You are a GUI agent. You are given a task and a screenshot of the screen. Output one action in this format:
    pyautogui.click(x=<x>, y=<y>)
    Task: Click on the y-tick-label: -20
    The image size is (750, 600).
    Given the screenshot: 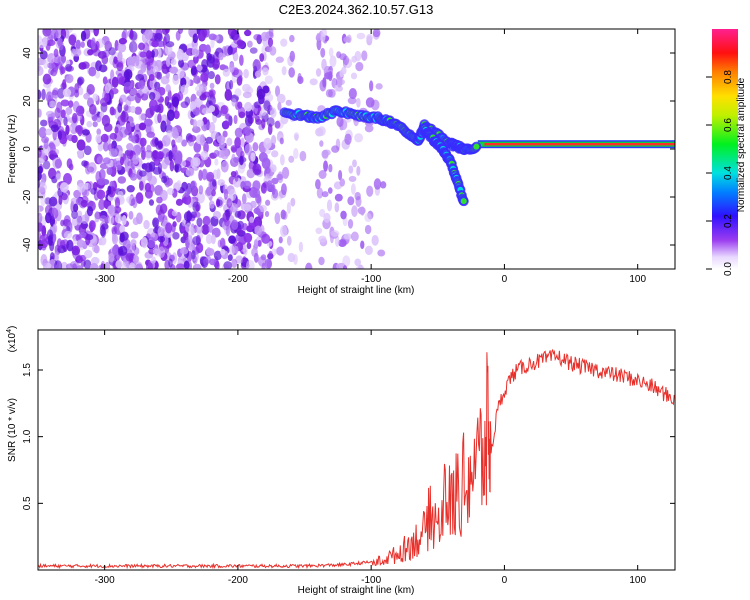 What is the action you would take?
    pyautogui.click(x=27, y=196)
    